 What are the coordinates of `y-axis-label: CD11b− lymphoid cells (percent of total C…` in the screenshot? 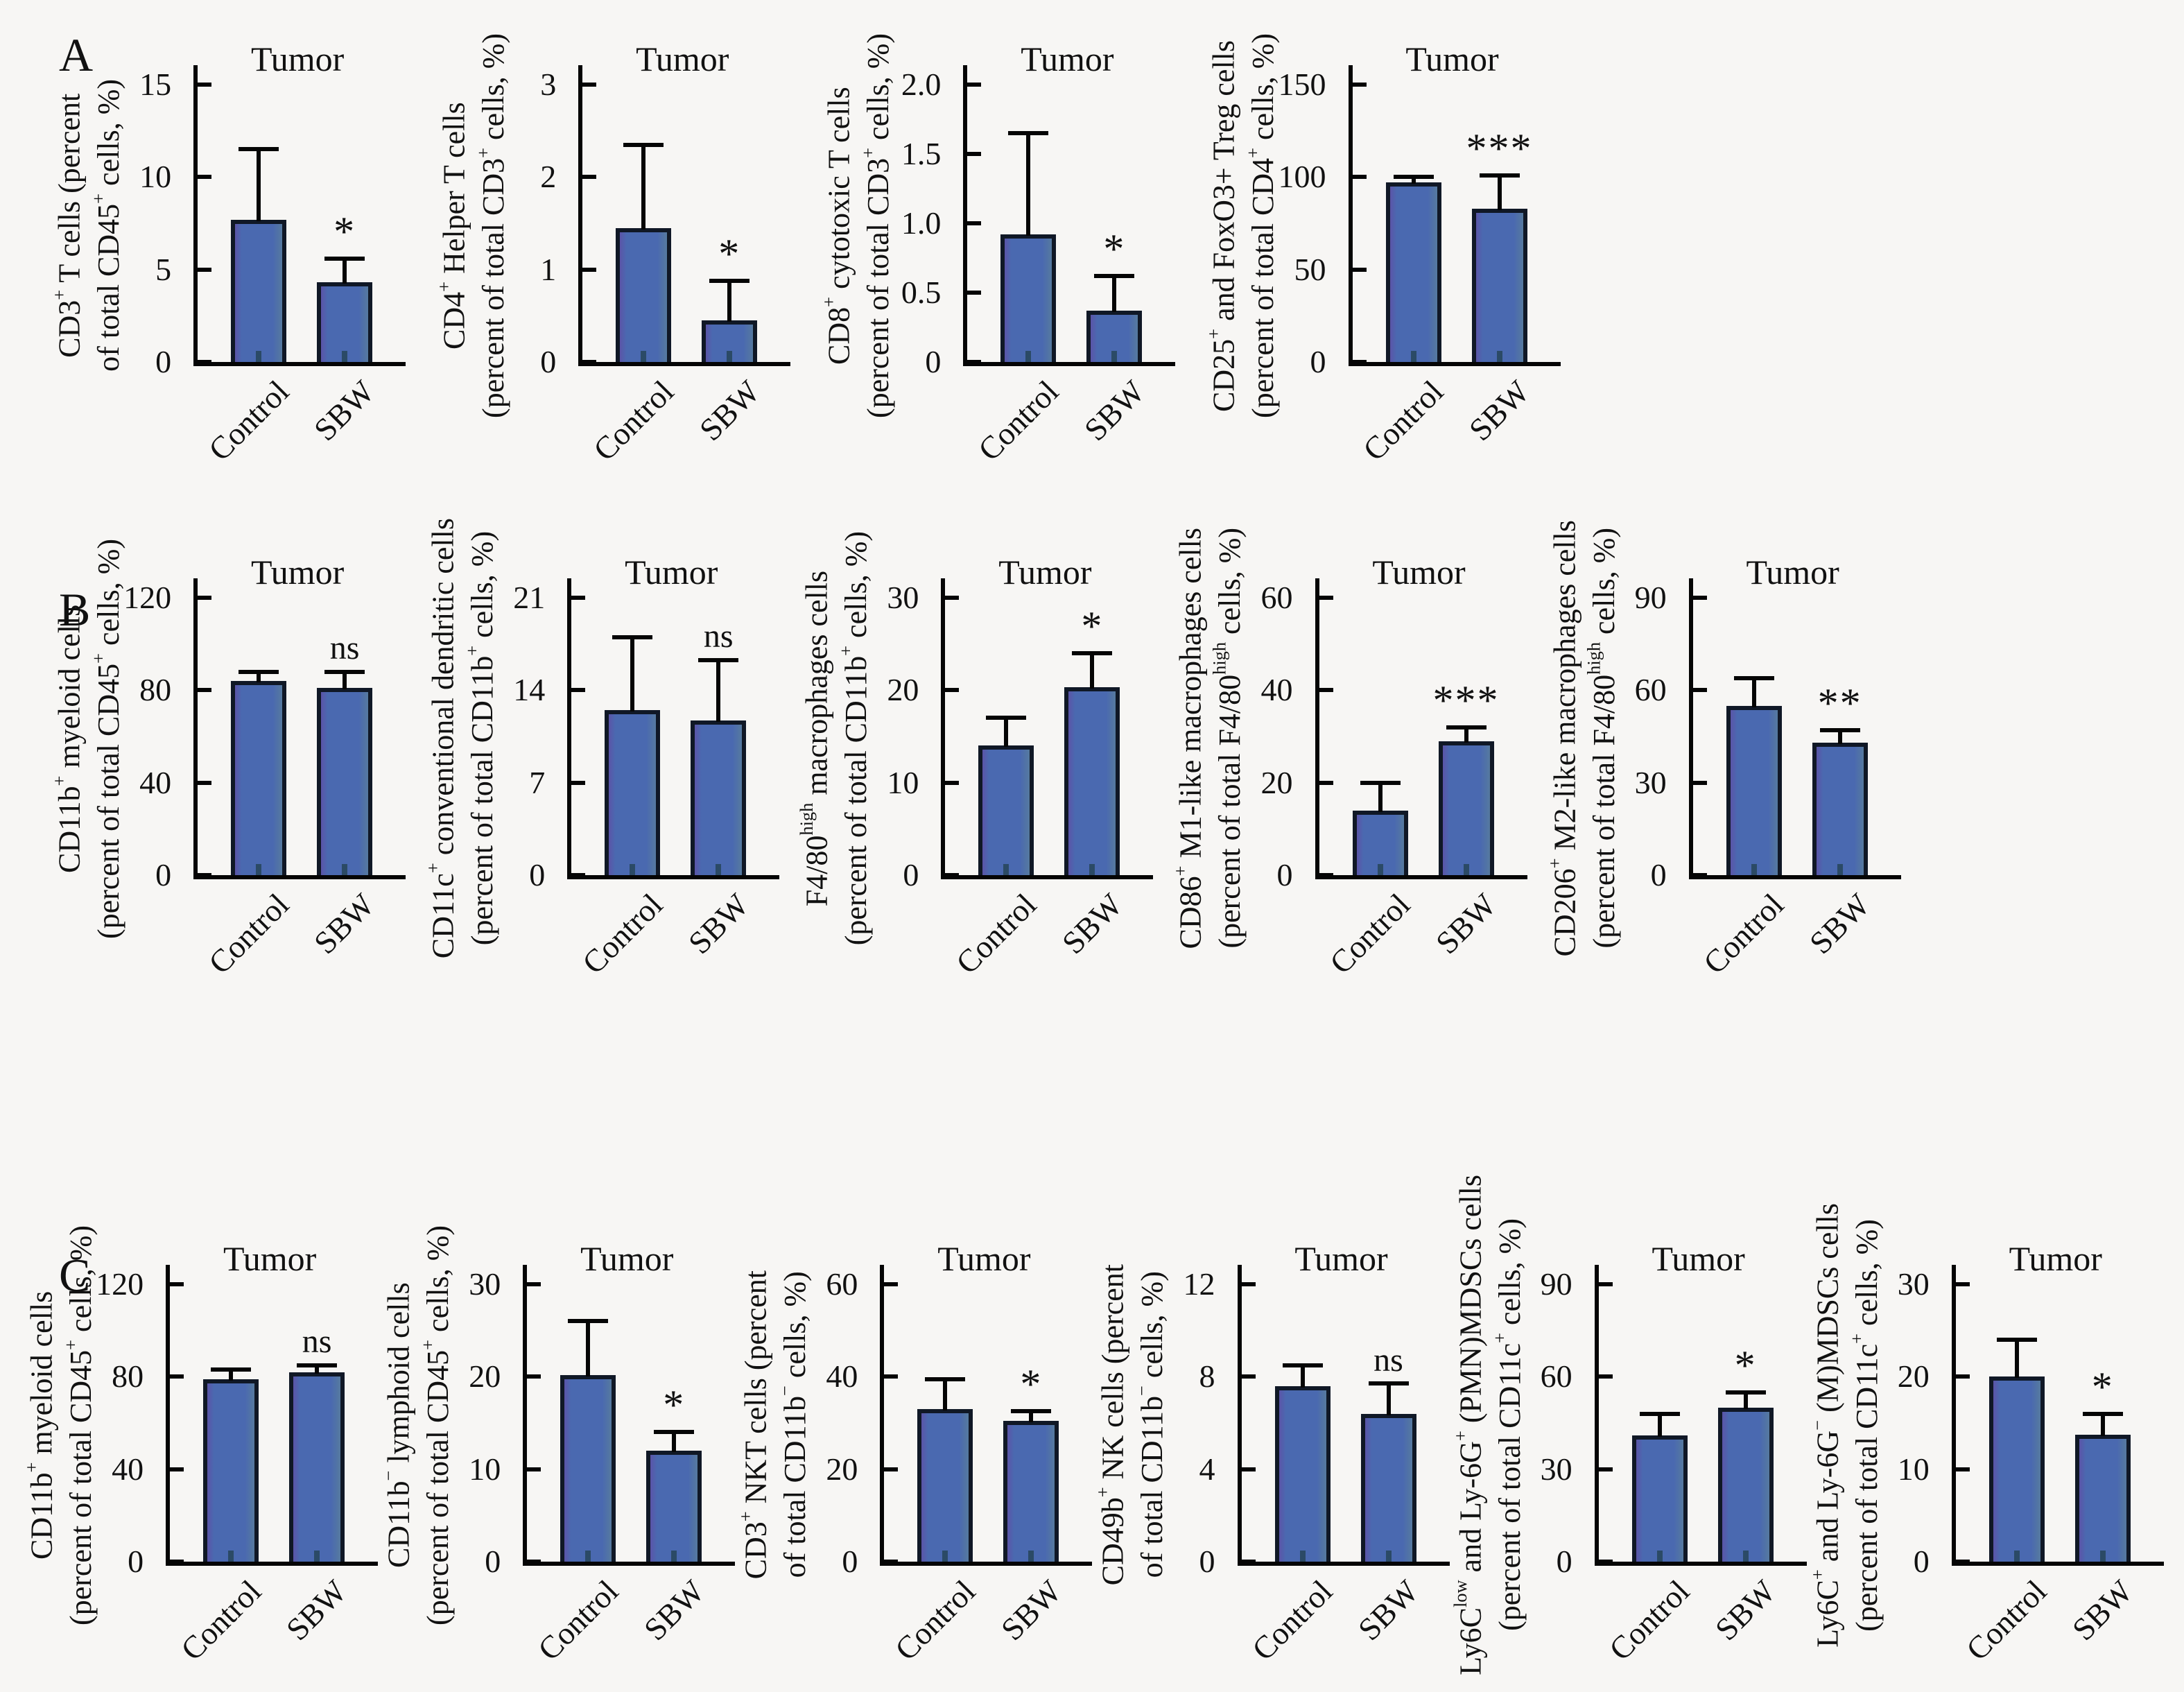 It's located at (417, 1425).